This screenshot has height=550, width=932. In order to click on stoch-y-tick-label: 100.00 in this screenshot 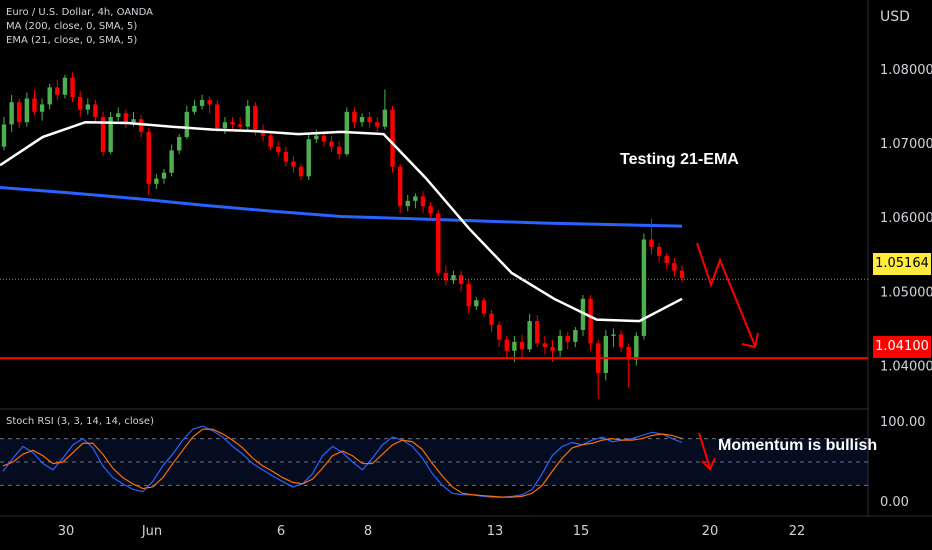, I will do `click(903, 422)`.